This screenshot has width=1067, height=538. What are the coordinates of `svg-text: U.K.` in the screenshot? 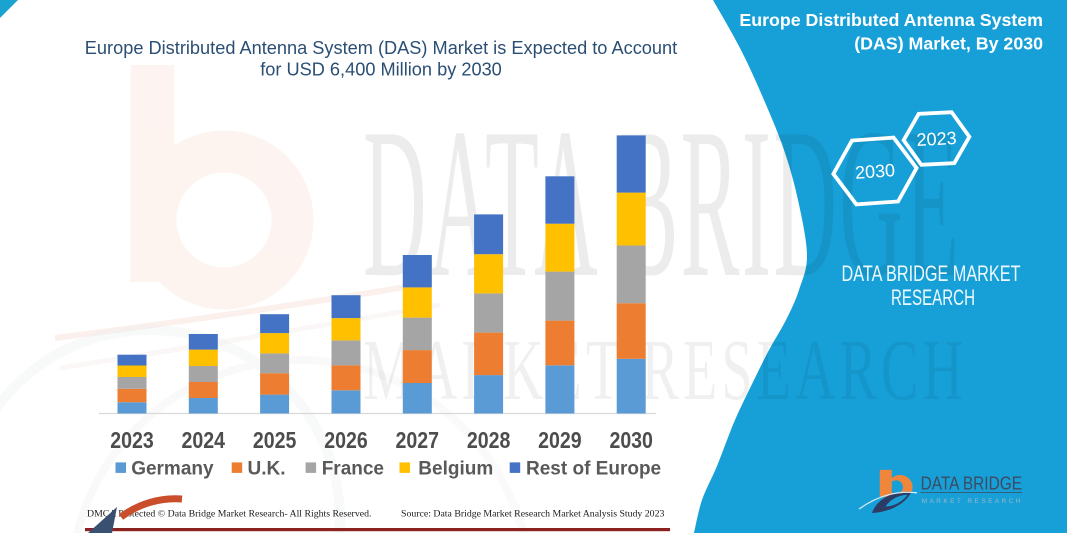 It's located at (267, 469).